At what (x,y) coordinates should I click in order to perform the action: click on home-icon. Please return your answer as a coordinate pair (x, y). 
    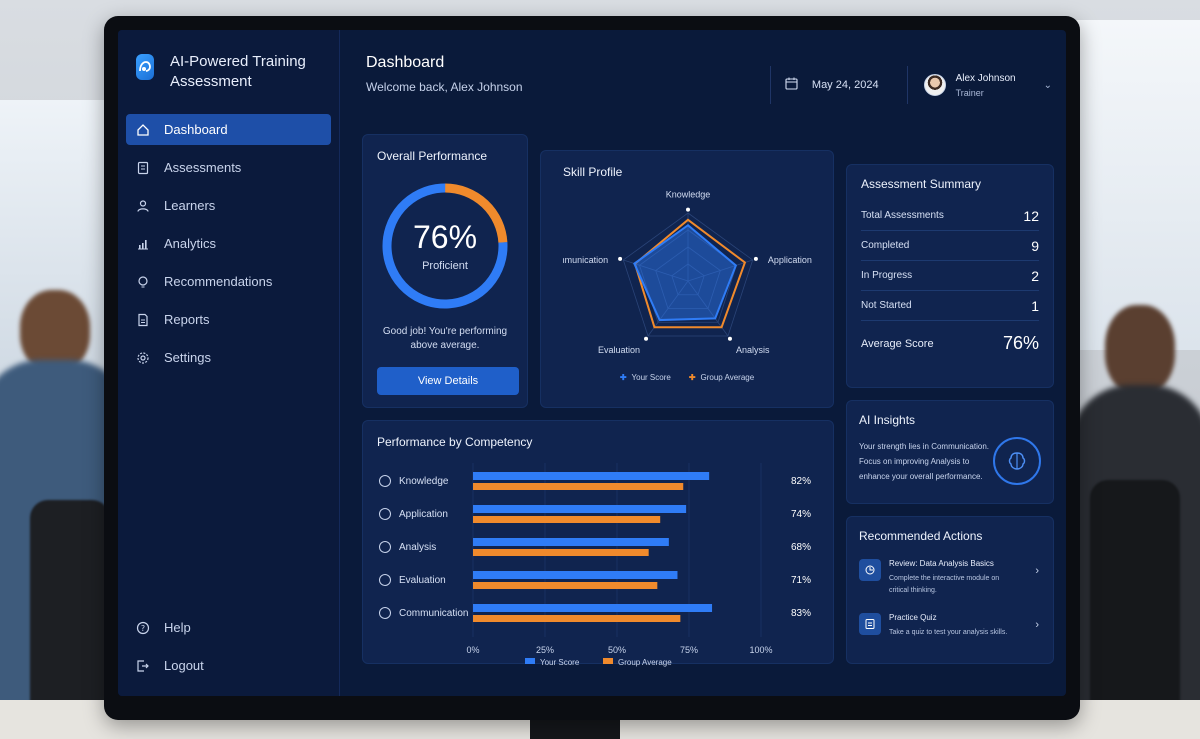
    Looking at the image, I should click on (143, 130).